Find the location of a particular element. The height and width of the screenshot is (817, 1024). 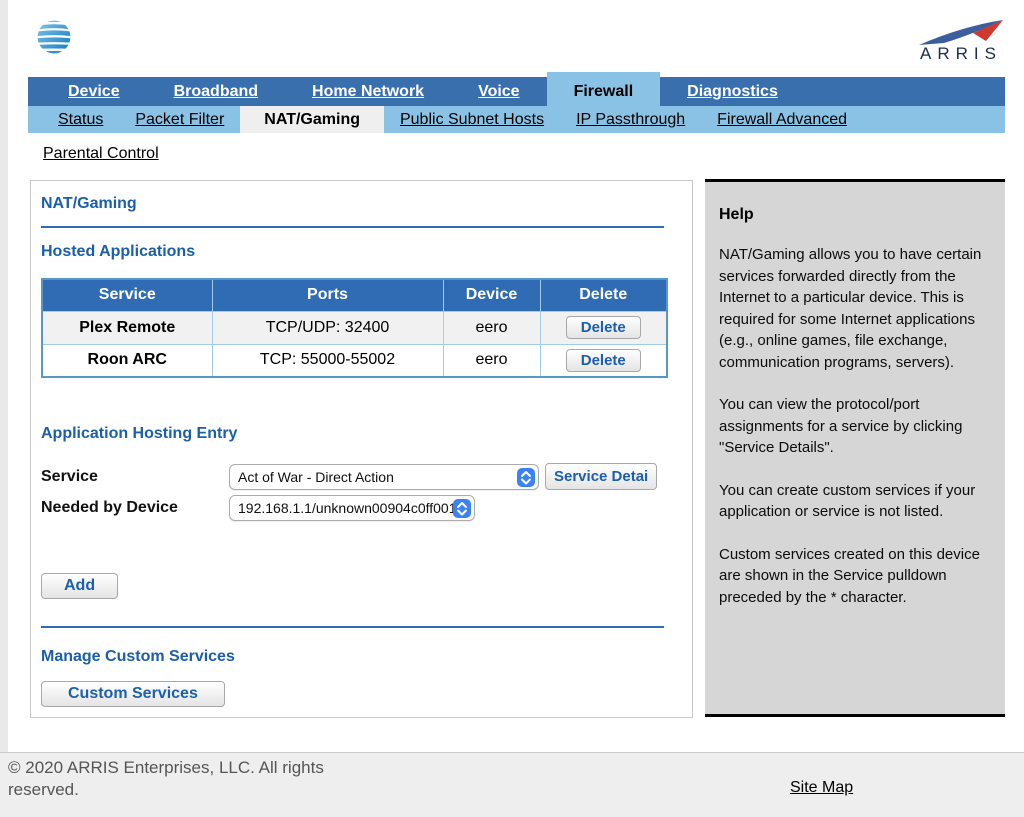

subnav-second-row: Parental Control is located at coordinates (101, 154).